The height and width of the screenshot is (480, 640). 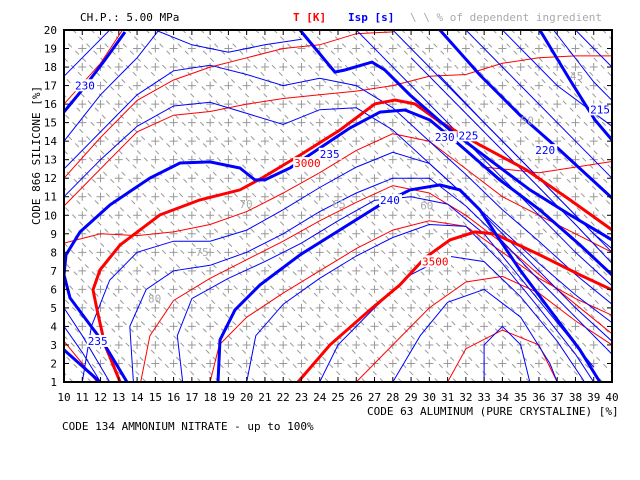 I want to click on isp-contour-label: 215, so click(x=600, y=109).